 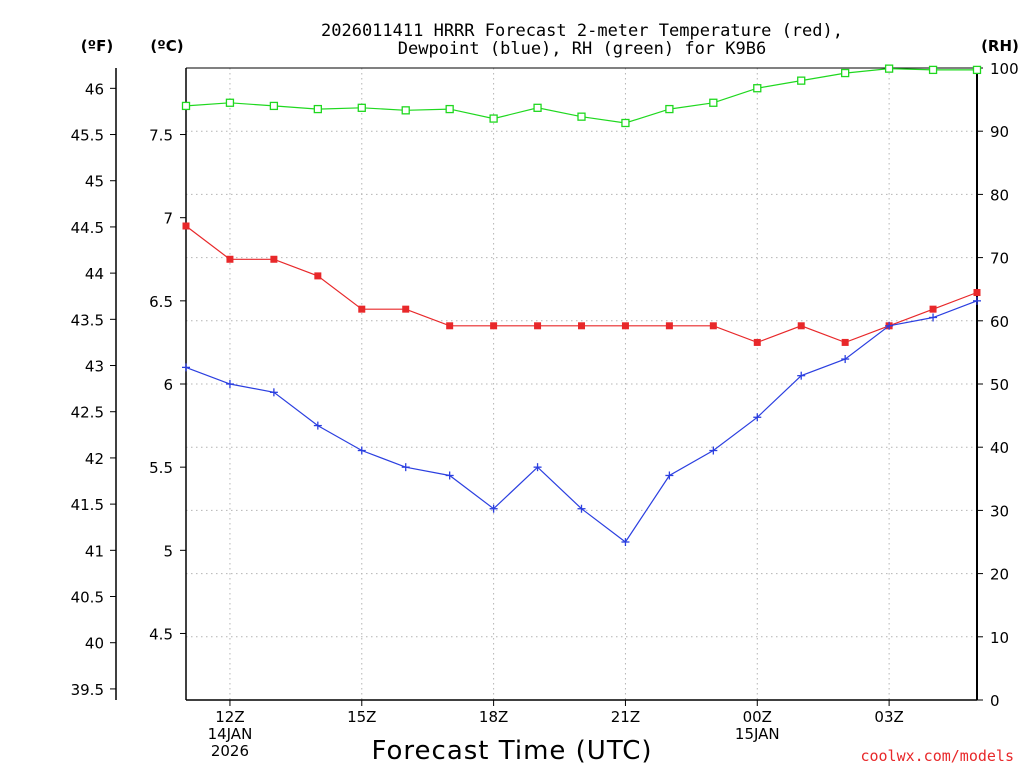 I want to click on x-tick-label: 03Z, so click(x=888, y=717).